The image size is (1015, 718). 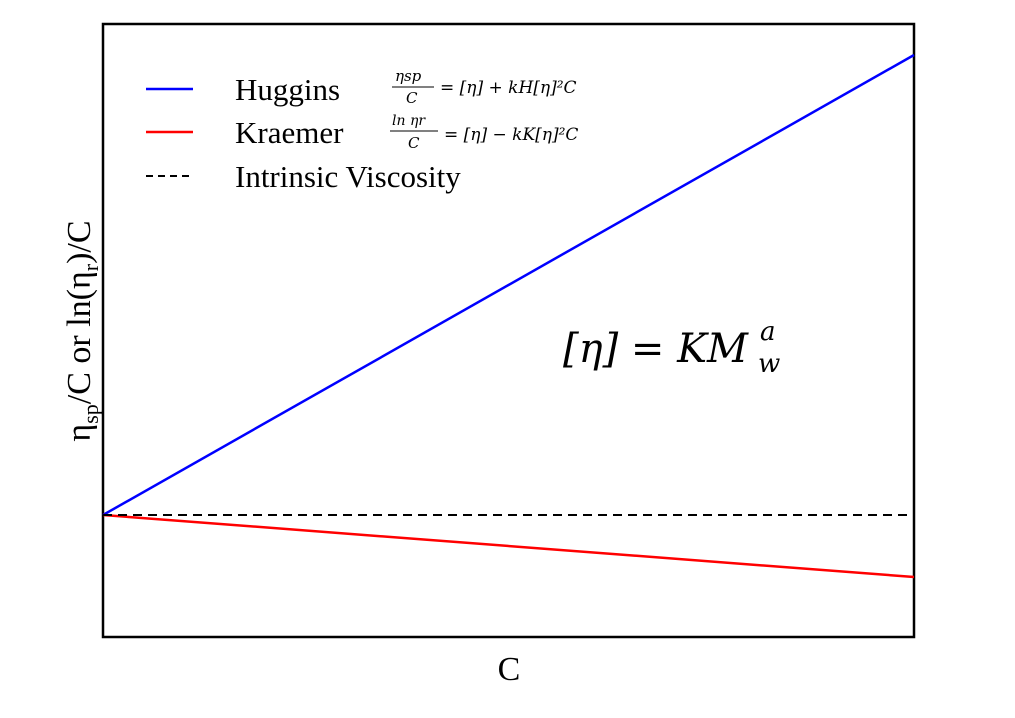 I want to click on y-axis-label: ηsp/C or ln(ηr)/C, so click(x=82, y=330).